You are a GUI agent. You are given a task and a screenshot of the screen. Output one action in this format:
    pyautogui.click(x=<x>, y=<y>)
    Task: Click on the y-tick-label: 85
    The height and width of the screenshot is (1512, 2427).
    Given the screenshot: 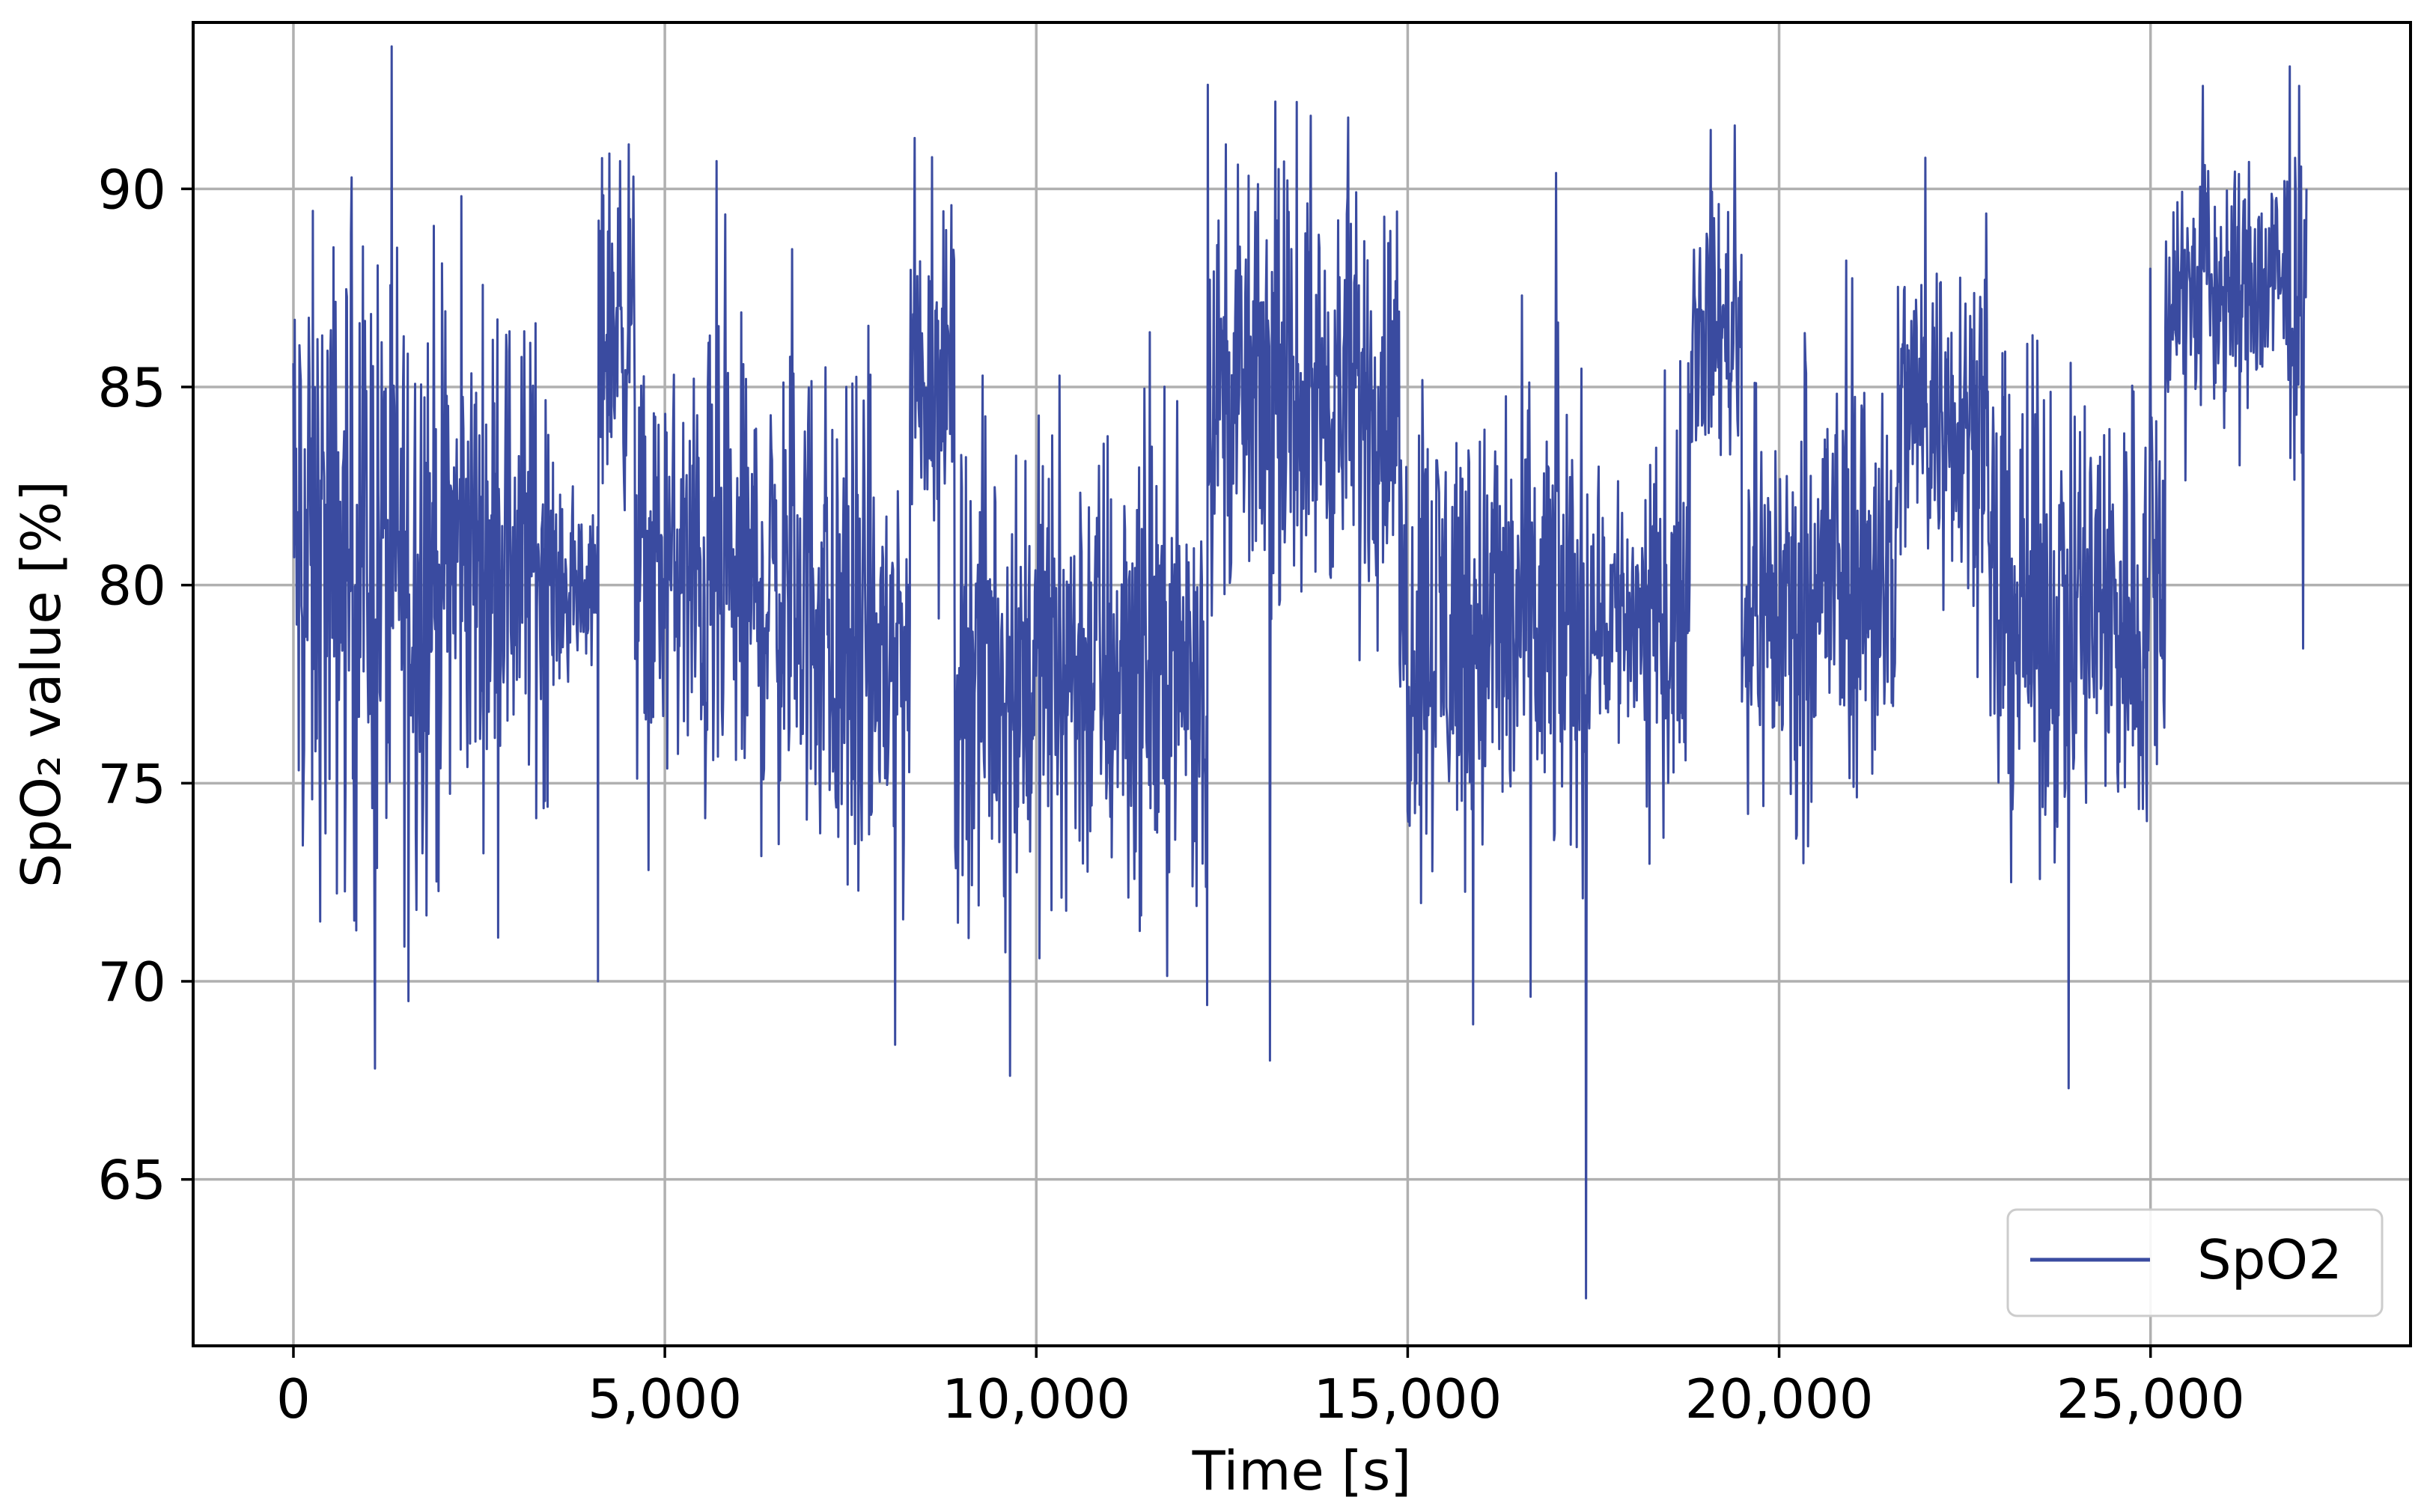 What is the action you would take?
    pyautogui.click(x=131, y=388)
    